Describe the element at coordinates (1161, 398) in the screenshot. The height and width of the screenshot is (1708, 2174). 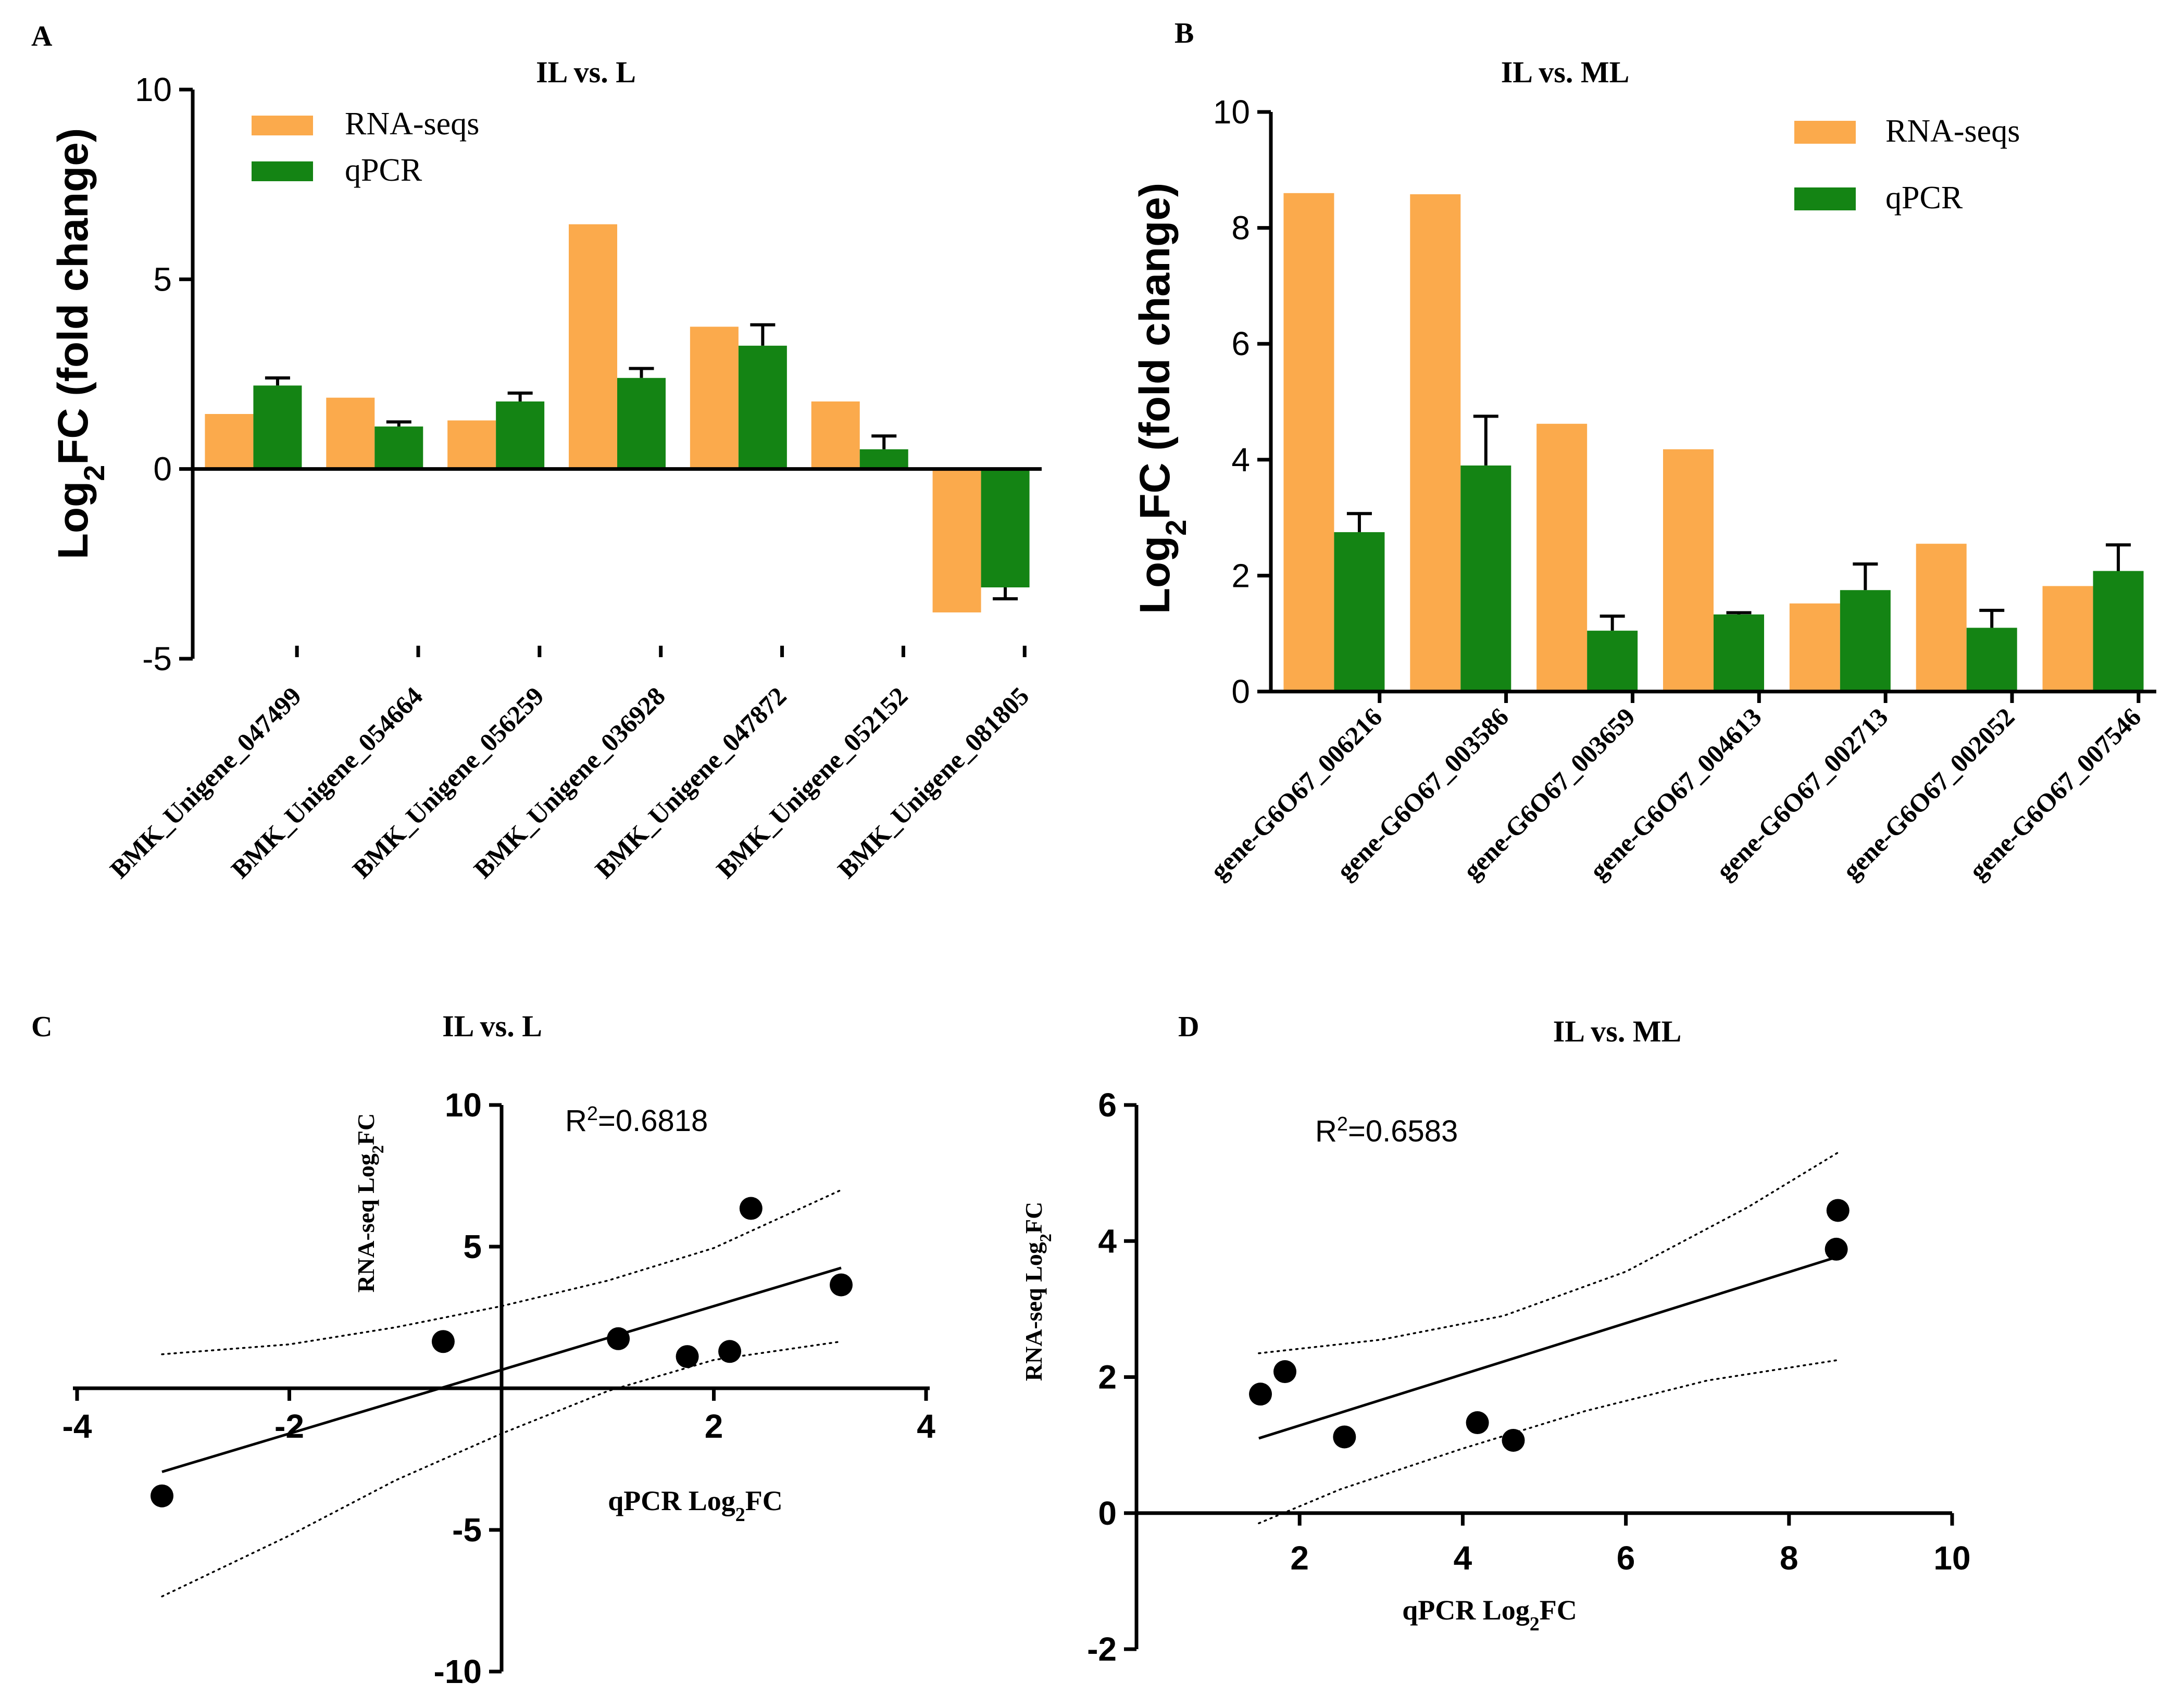
I see `panel-b-ylabel: Log2FC (fold change)` at that location.